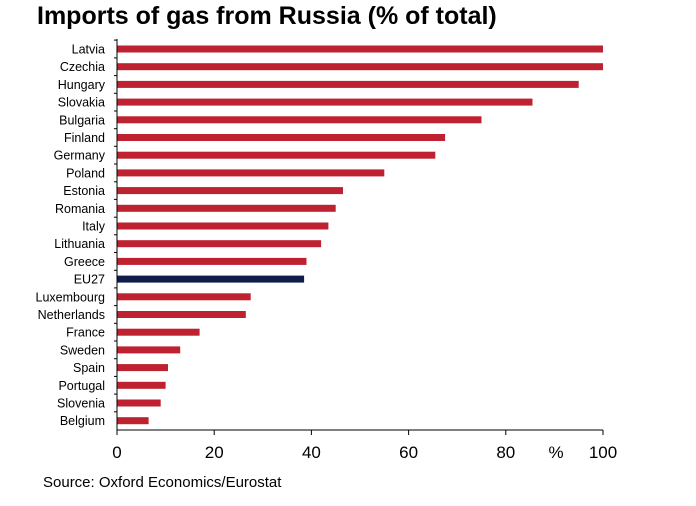 The image size is (696, 506). I want to click on bar-czechia, so click(360, 67).